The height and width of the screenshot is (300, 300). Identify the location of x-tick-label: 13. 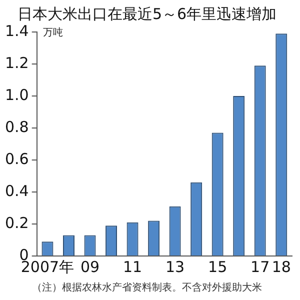
(175, 267).